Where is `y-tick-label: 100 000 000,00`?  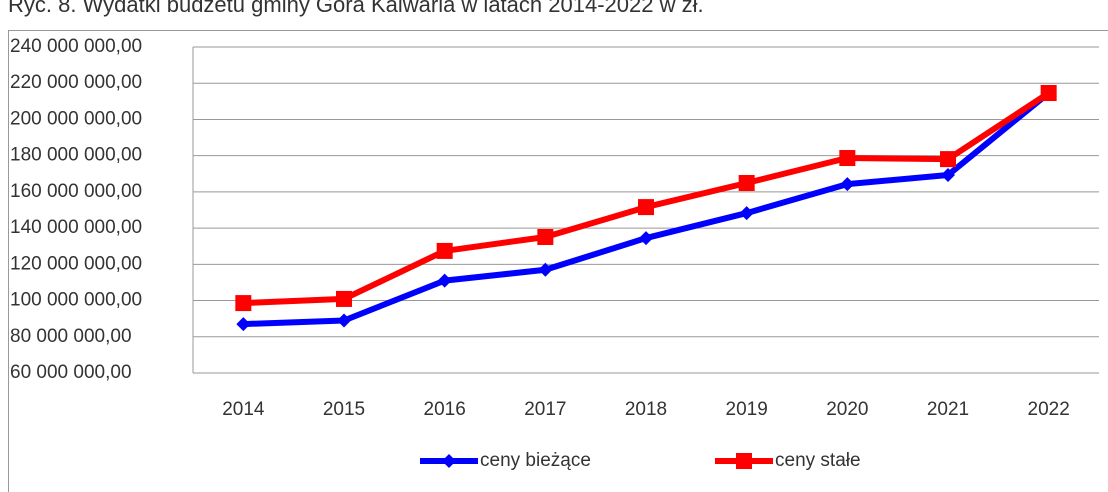 y-tick-label: 100 000 000,00 is located at coordinates (76, 300).